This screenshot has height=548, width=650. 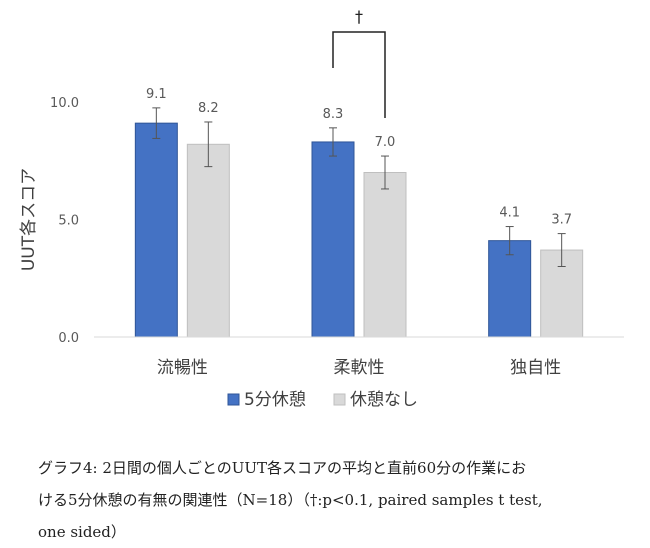 I want to click on legend-label-norest: 休憩なし, so click(x=384, y=400).